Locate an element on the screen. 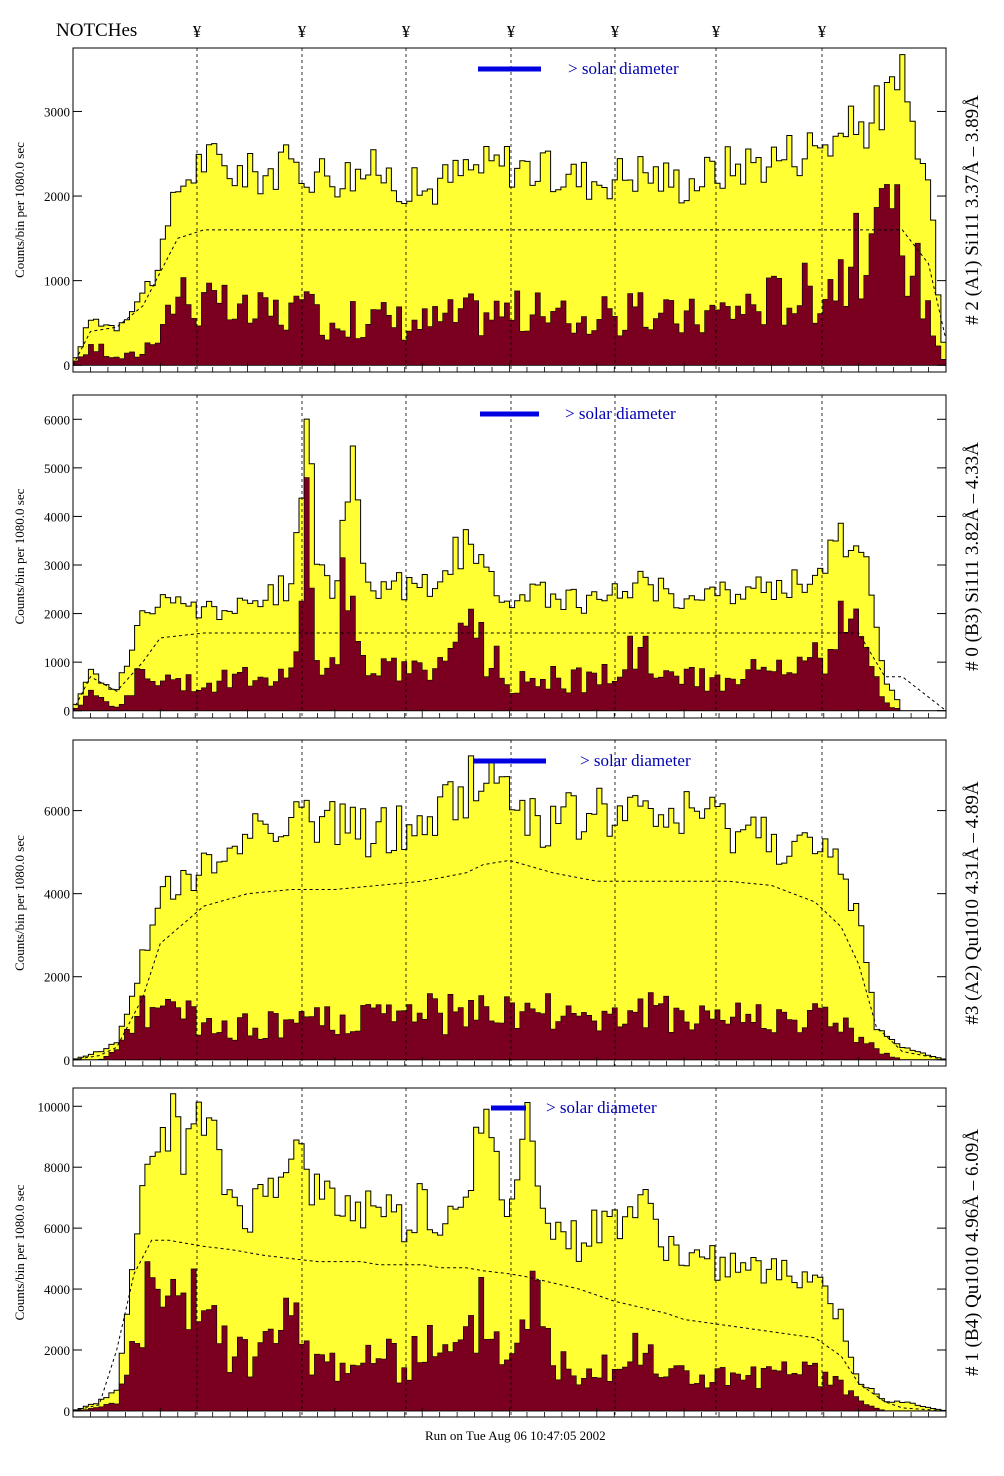 This screenshot has height=1476, width=1004. notch-marker-2: ¥ is located at coordinates (302, 31).